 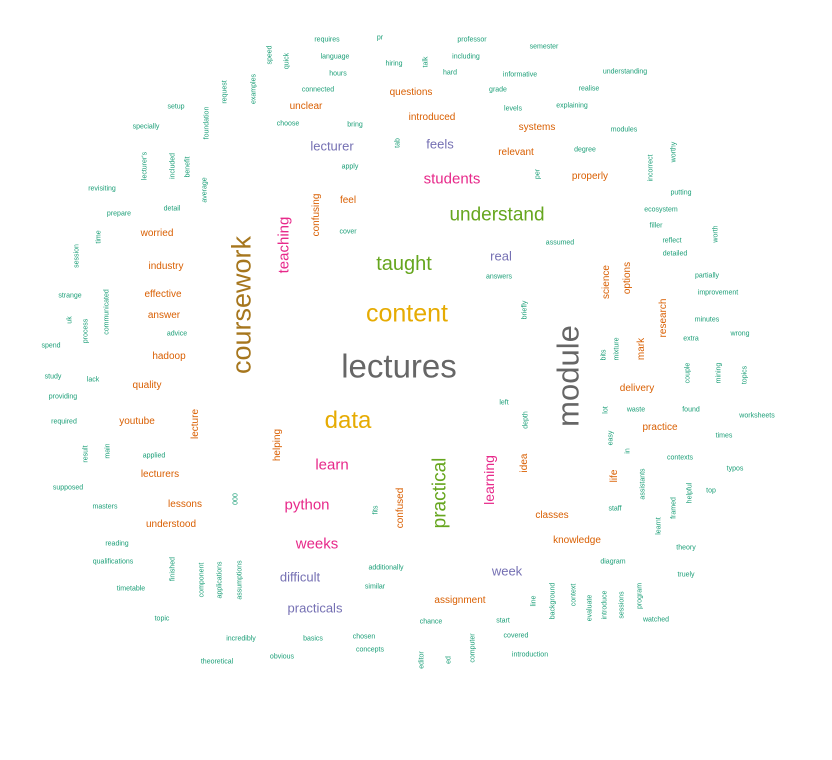 What do you see at coordinates (426, 62) in the screenshot?
I see `word-talk: talk` at bounding box center [426, 62].